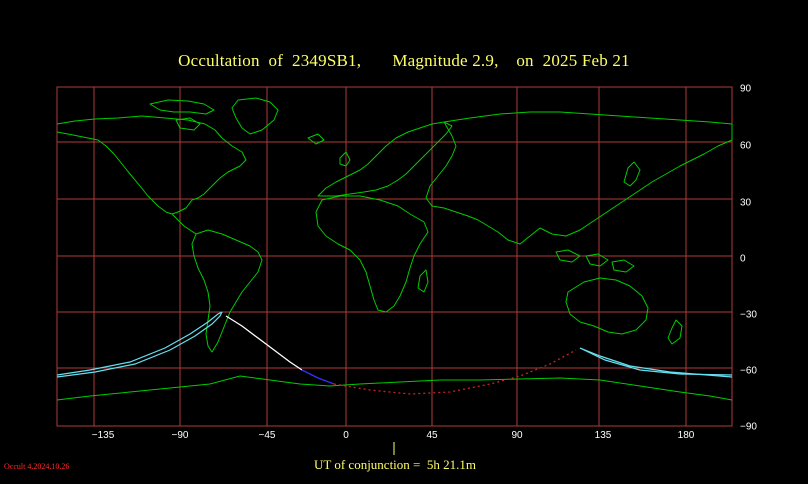 The height and width of the screenshot is (484, 808). I want to click on lon-tick-label: −90, so click(180, 435).